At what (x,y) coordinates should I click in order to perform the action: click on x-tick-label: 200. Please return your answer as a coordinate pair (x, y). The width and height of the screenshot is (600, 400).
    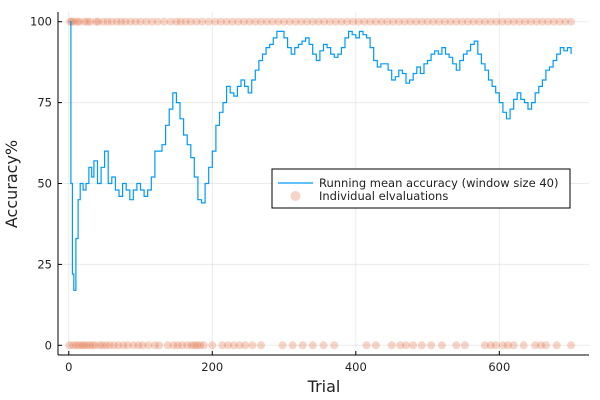
    Looking at the image, I should click on (212, 367).